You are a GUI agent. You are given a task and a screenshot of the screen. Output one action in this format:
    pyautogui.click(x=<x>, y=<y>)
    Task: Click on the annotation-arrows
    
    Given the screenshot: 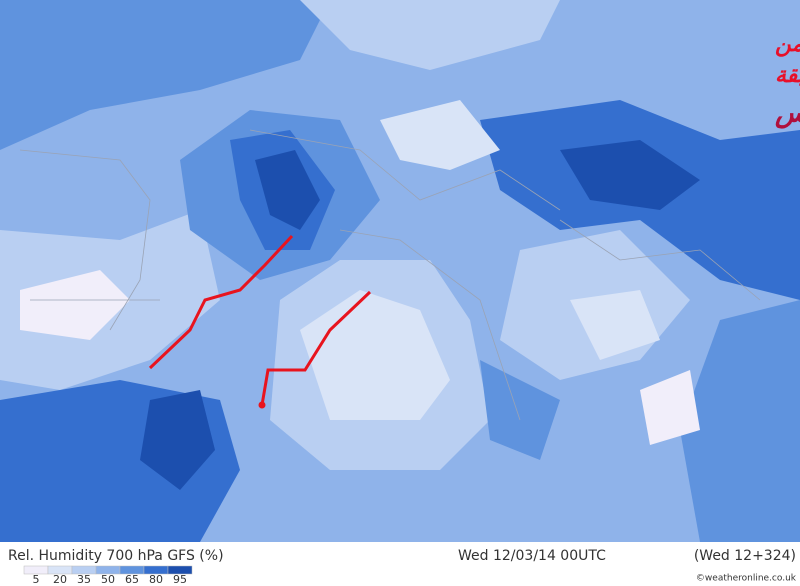 What is the action you would take?
    pyautogui.click(x=260, y=321)
    